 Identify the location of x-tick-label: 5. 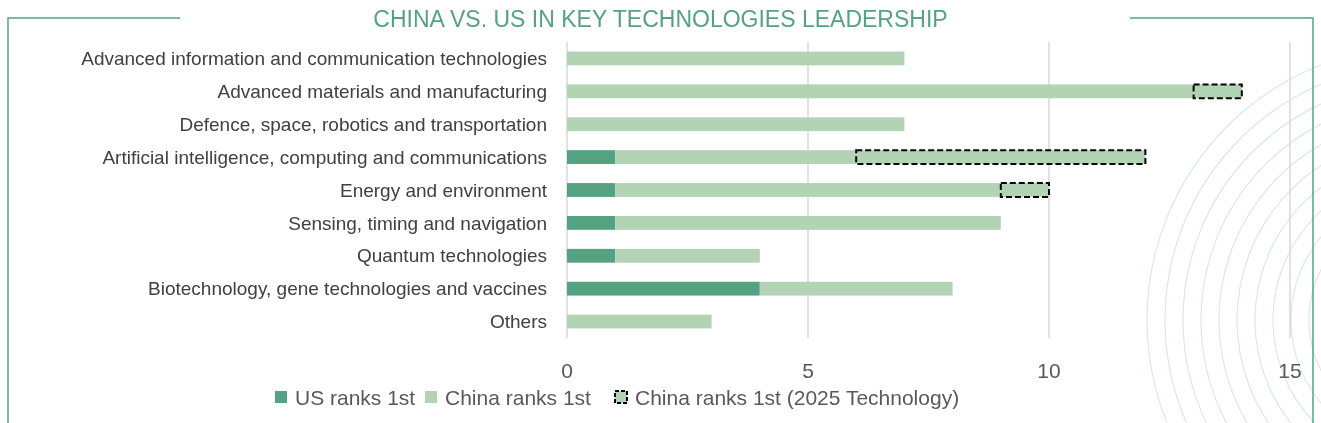
(808, 370).